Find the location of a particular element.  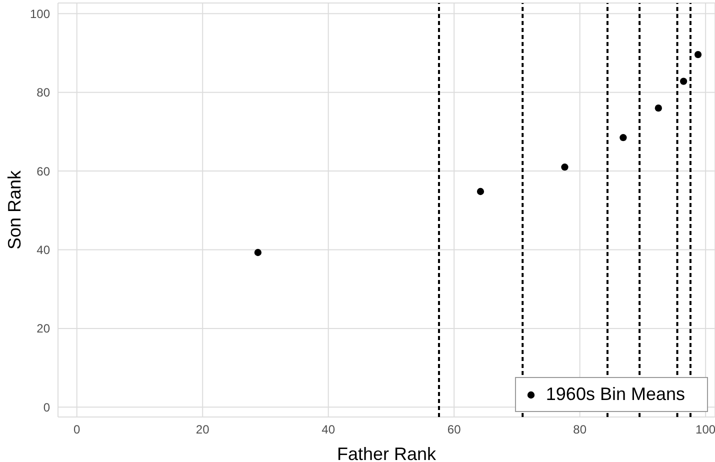

y-tick-label: 80 is located at coordinates (43, 93).